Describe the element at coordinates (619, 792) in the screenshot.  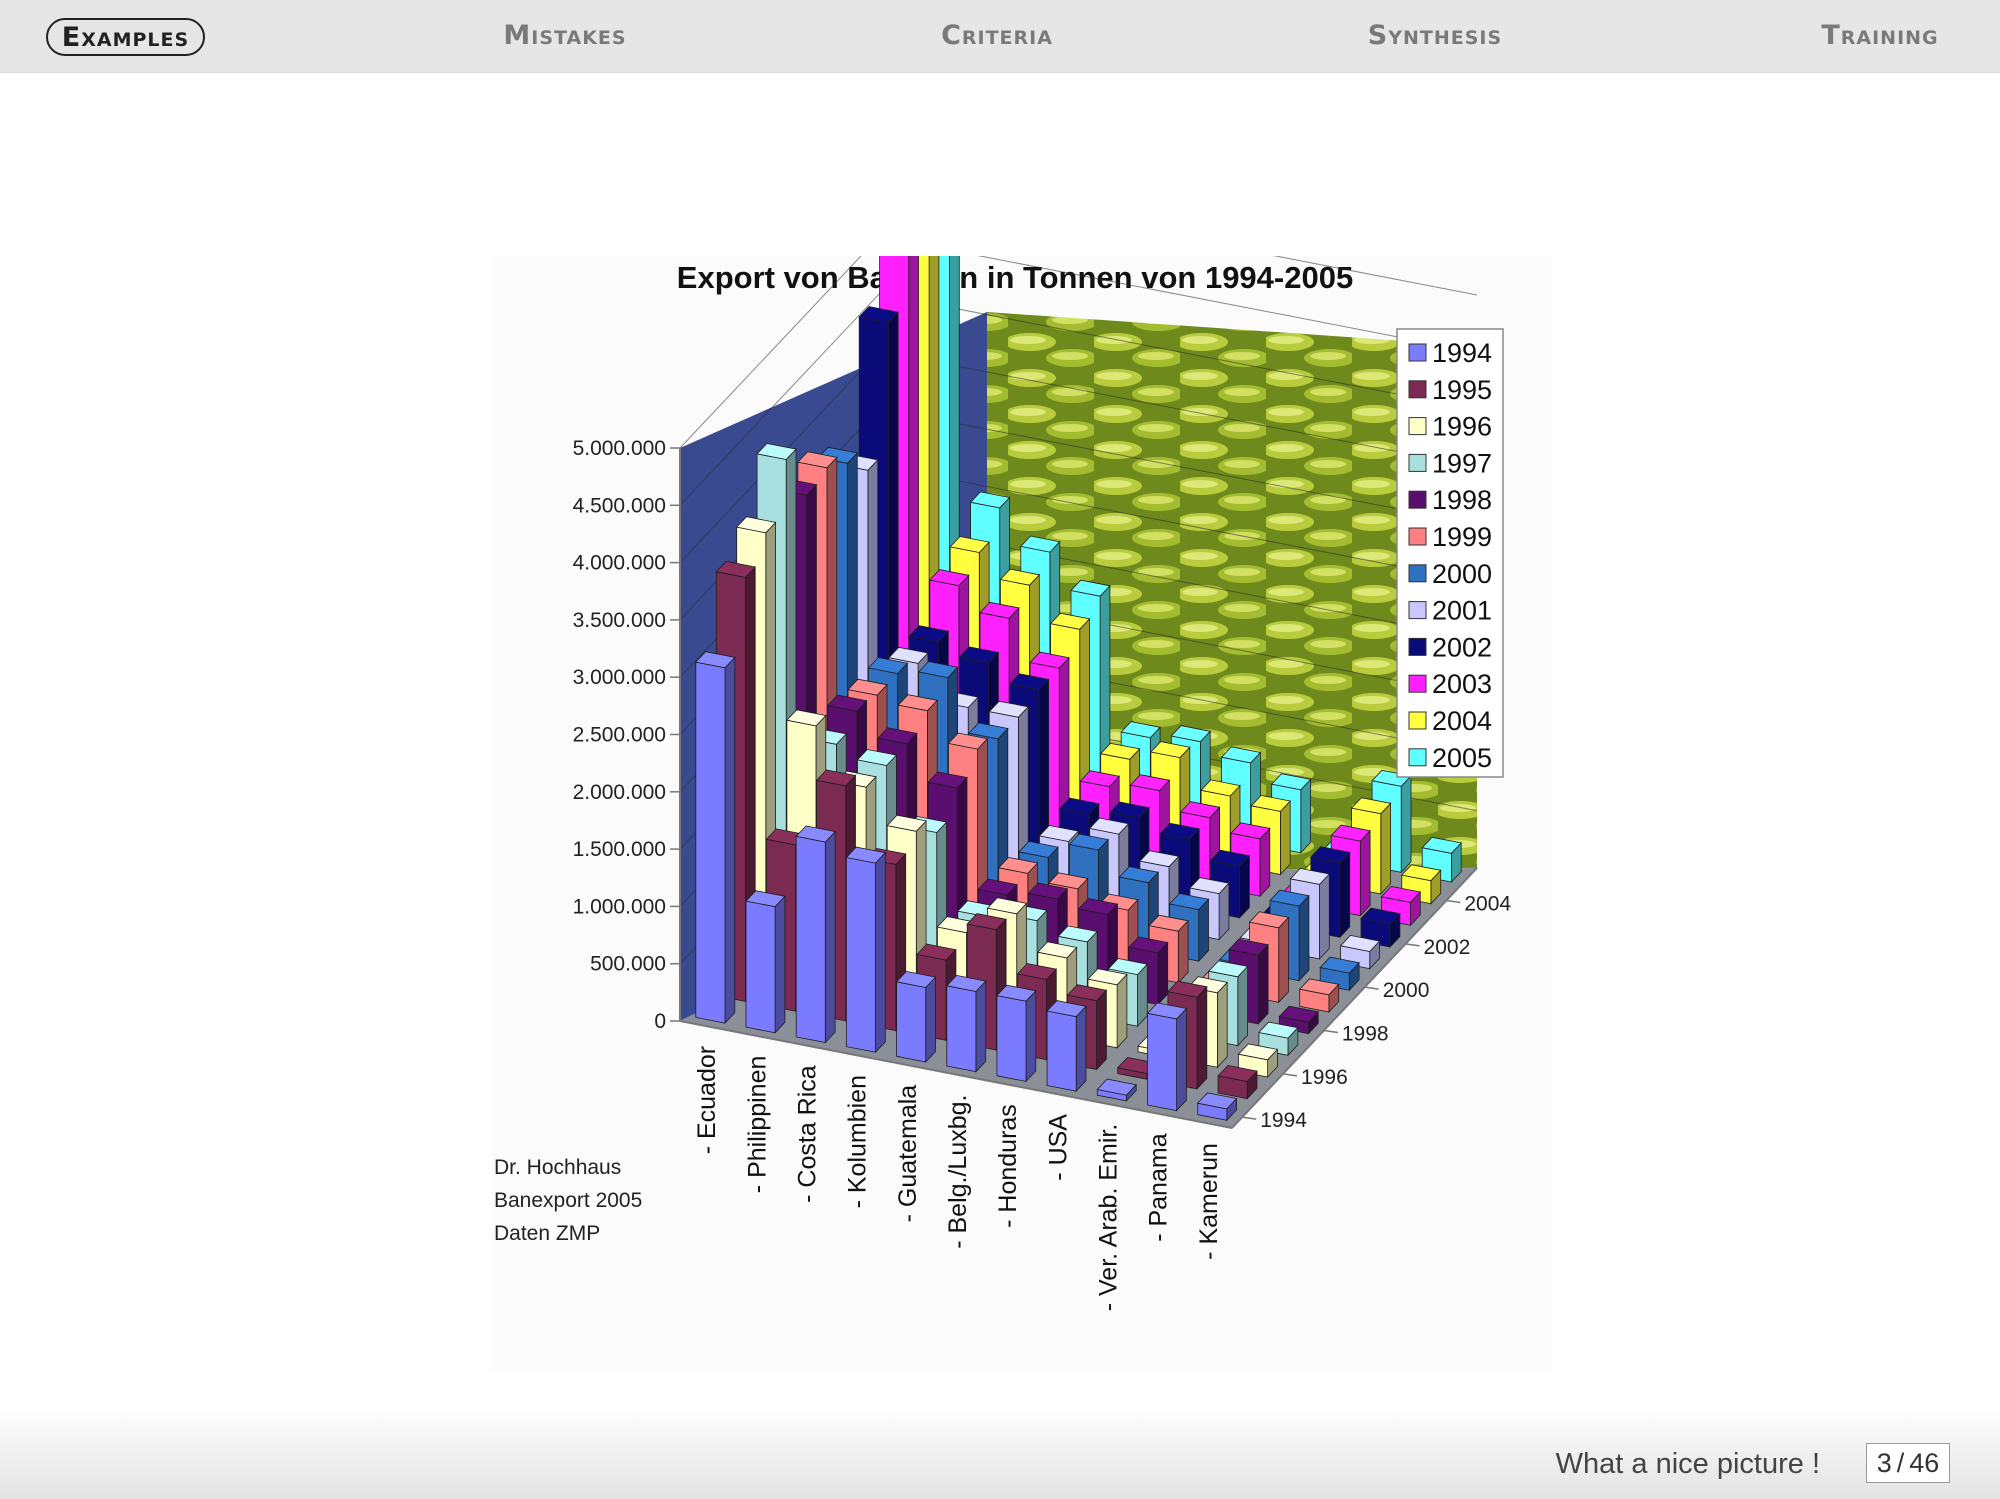
I see `y-tick-label: 2.000.000` at that location.